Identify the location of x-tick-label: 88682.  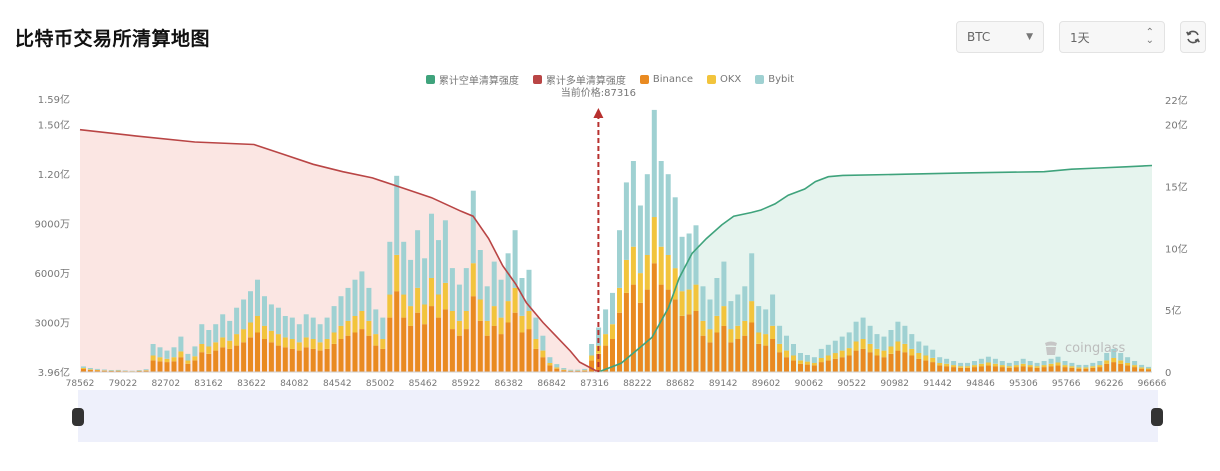
(680, 384).